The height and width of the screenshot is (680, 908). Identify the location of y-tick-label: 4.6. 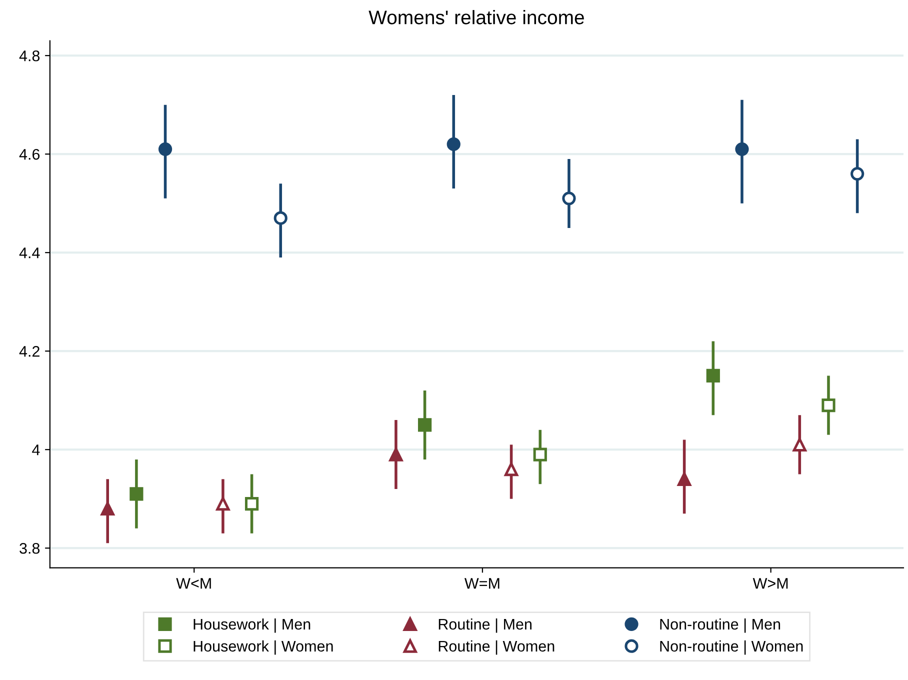
(29, 154).